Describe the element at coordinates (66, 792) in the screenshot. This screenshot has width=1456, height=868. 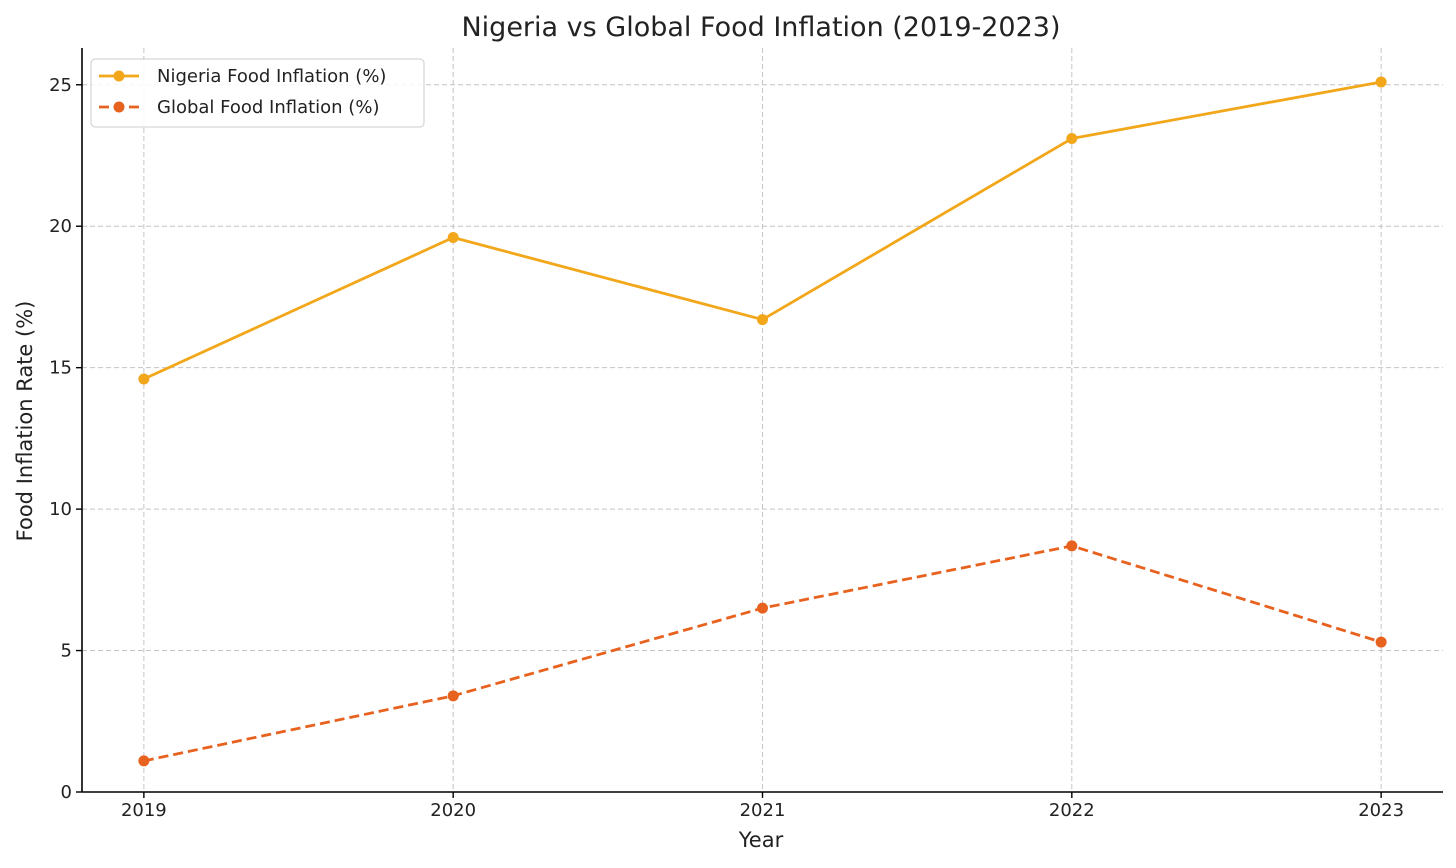
I see `y-tick-label: 0` at that location.